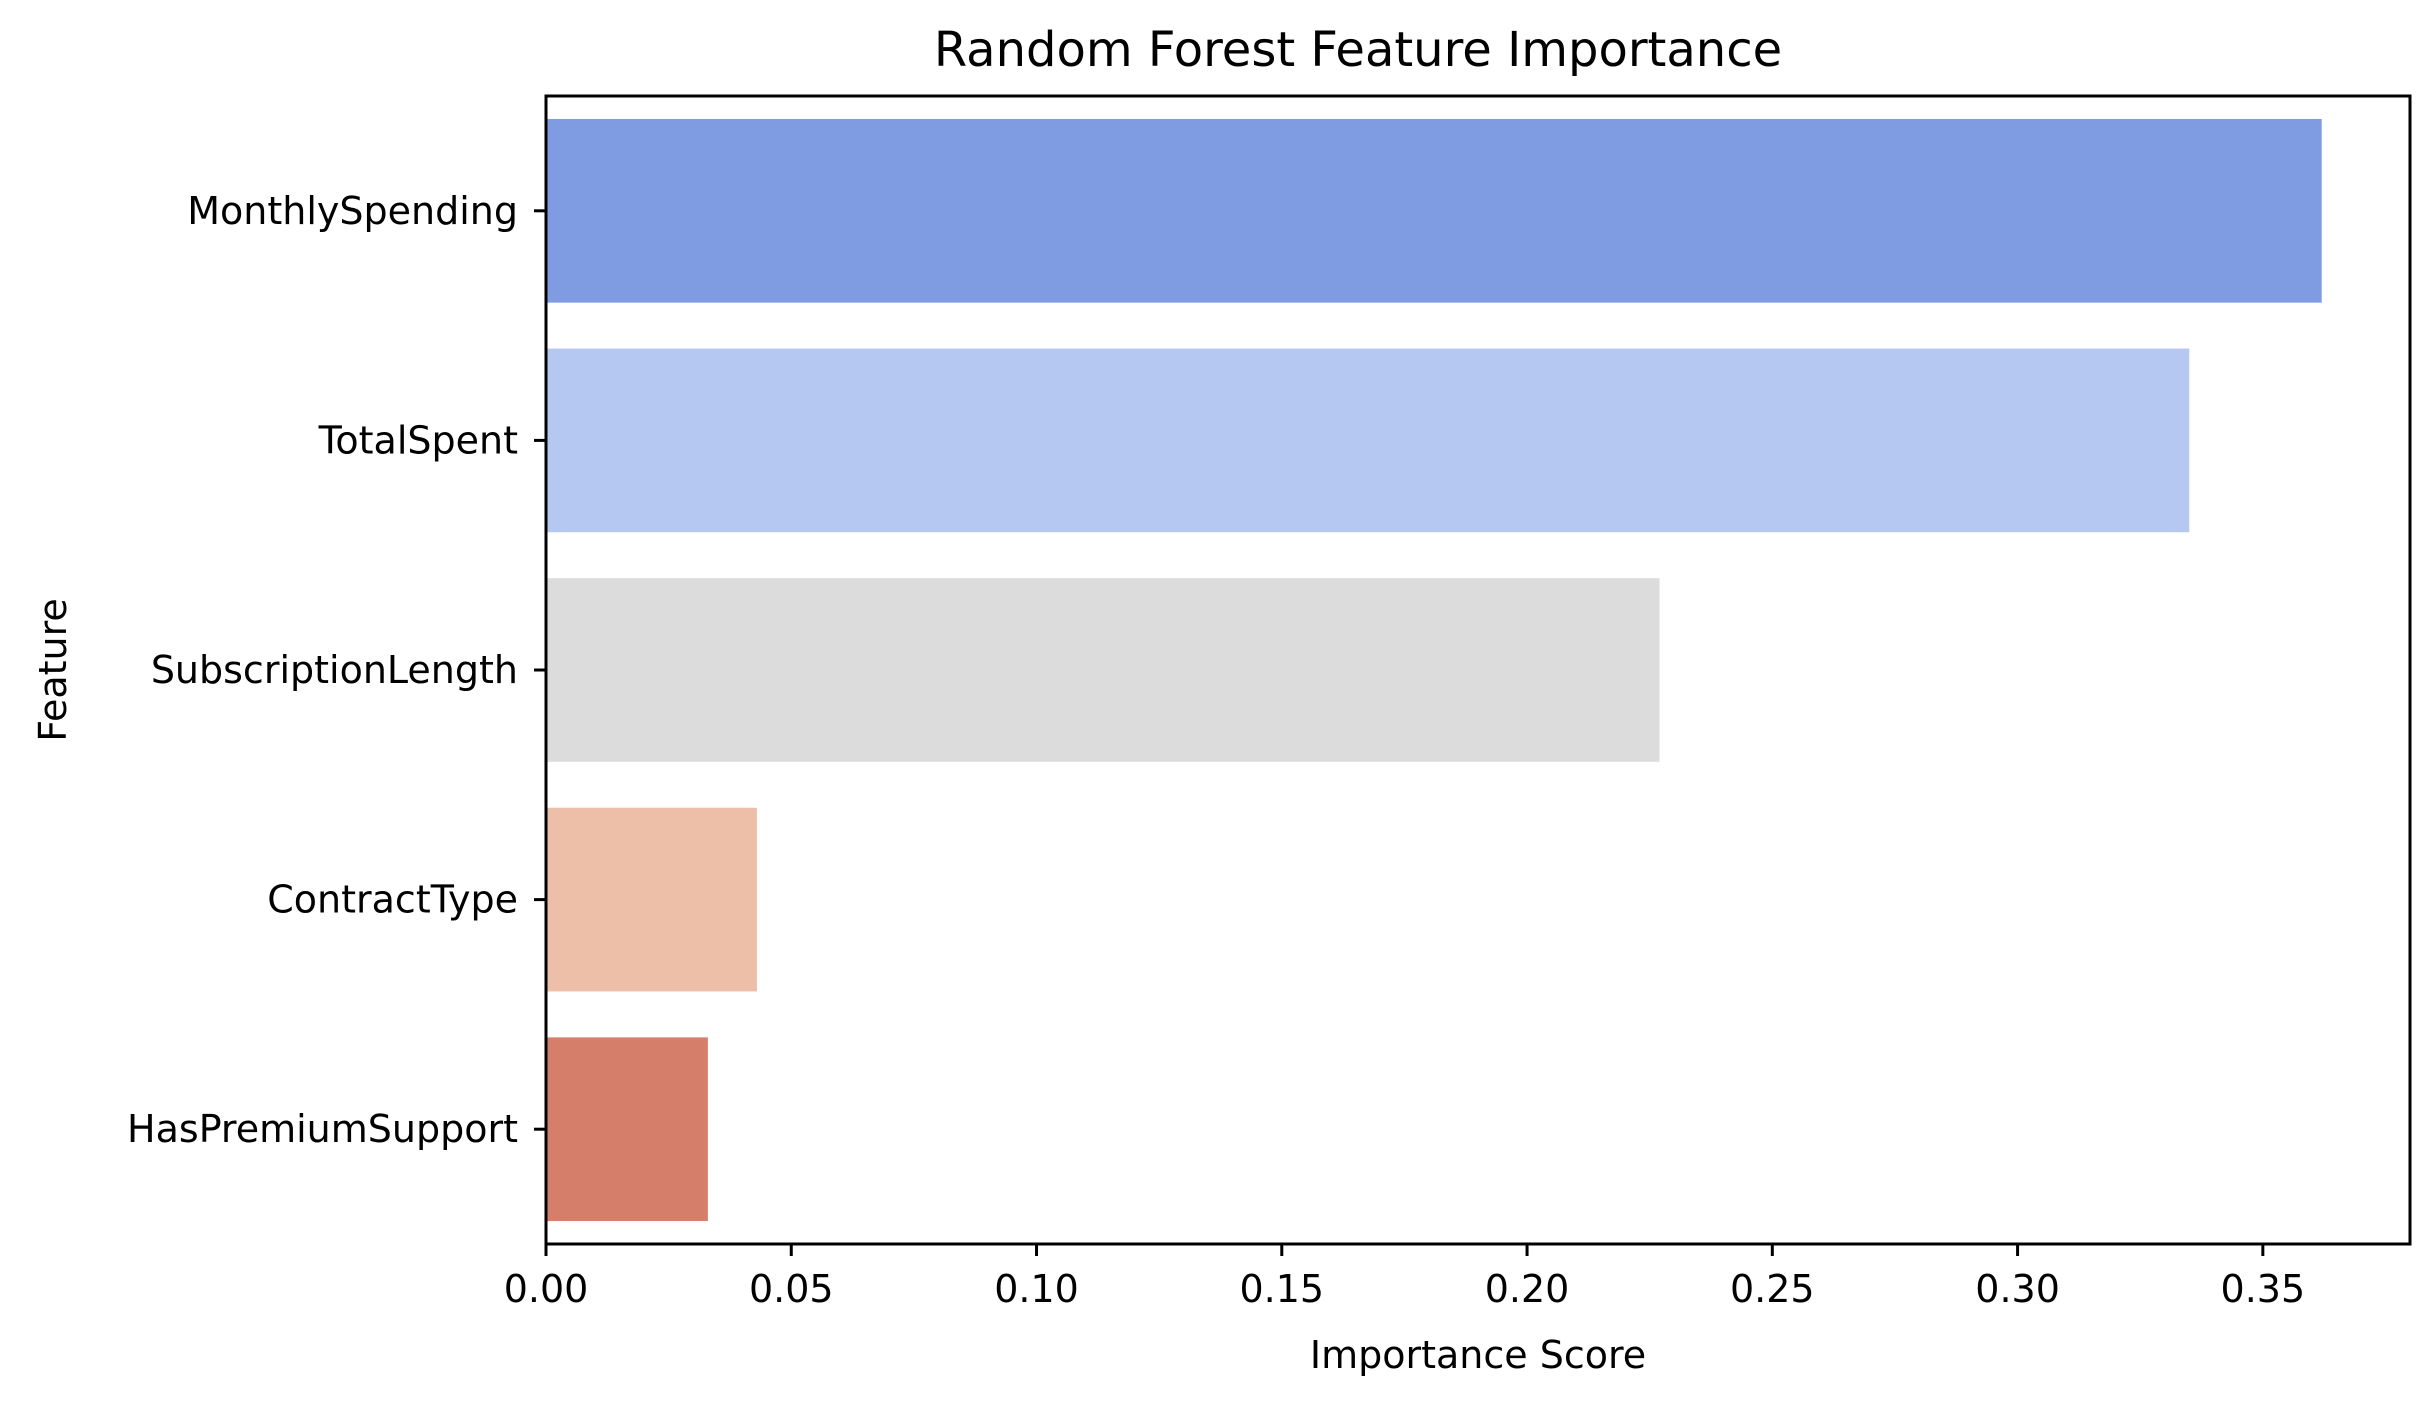 The height and width of the screenshot is (1403, 2434). What do you see at coordinates (1478, 1355) in the screenshot?
I see `x-axis-label: Importance Score` at bounding box center [1478, 1355].